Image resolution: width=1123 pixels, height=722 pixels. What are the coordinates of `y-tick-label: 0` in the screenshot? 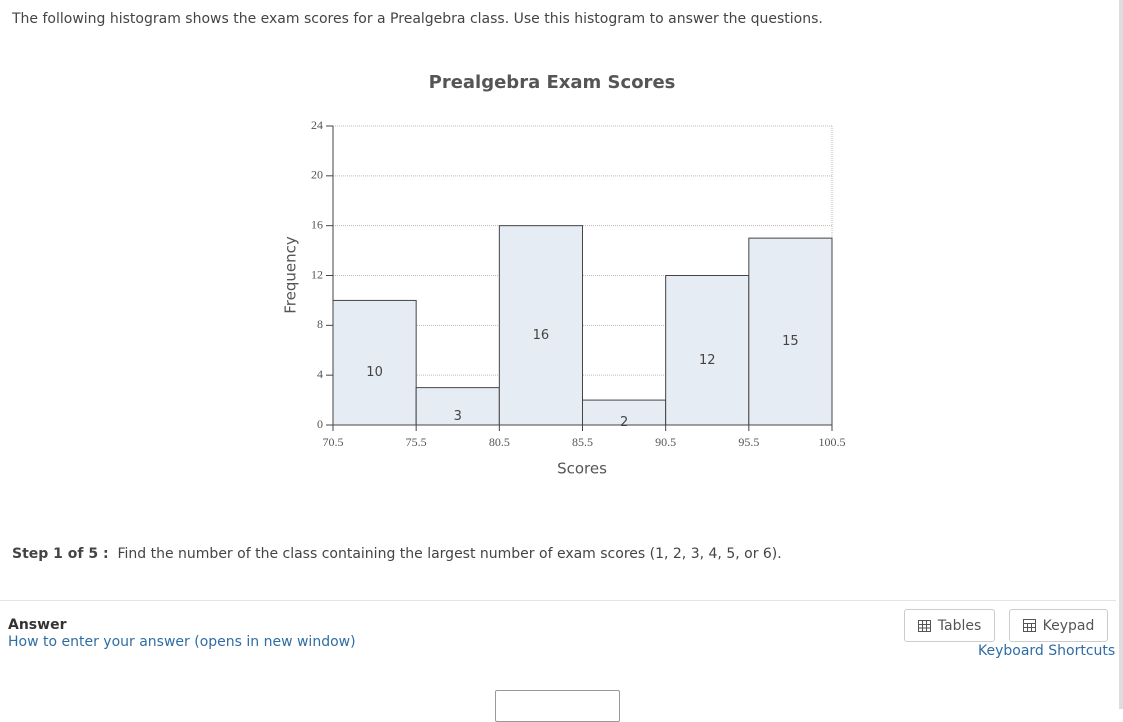 It's located at (320, 424).